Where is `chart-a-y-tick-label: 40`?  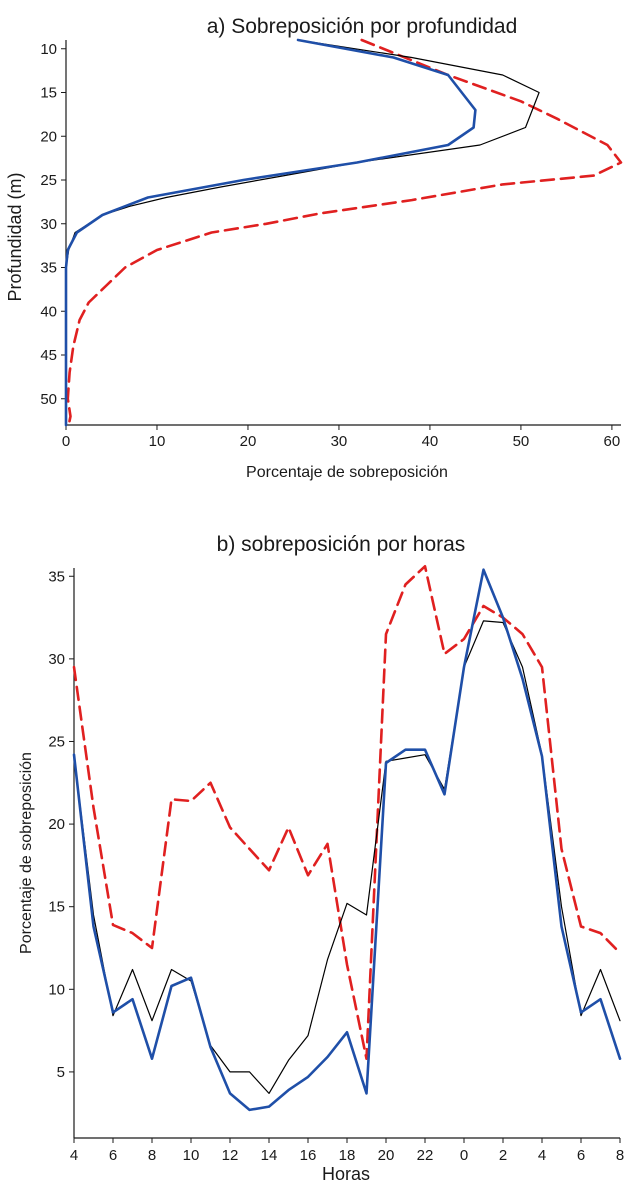 chart-a-y-tick-label: 40 is located at coordinates (48, 311).